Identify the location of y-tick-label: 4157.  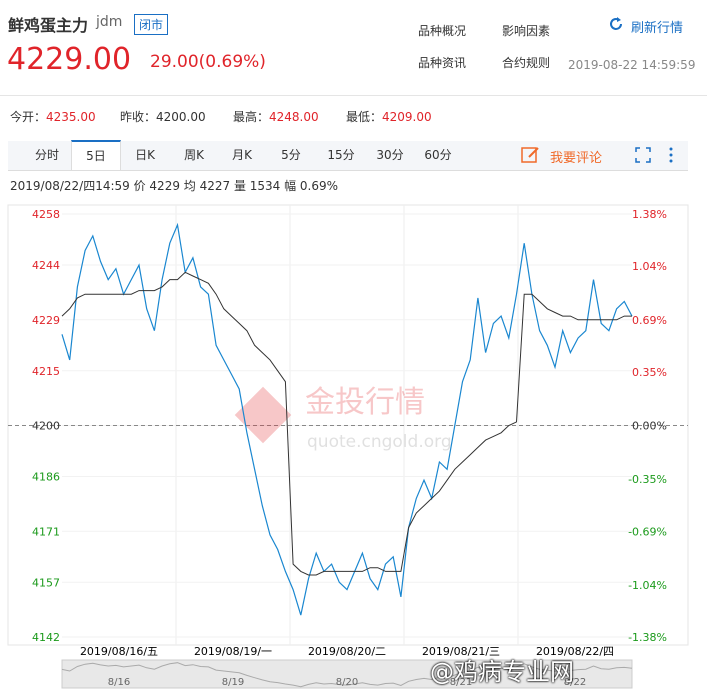
(46, 582).